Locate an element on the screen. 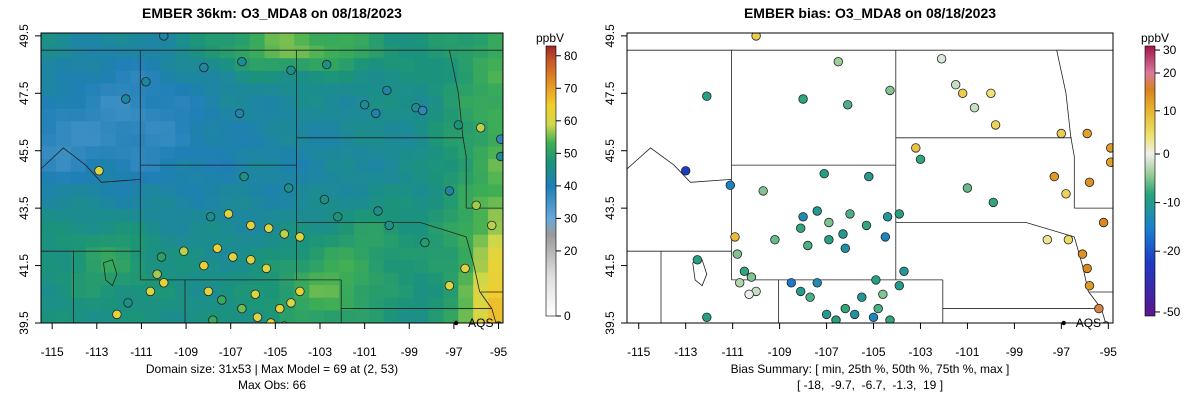 The height and width of the screenshot is (409, 1200). colorbar-tick-label-4: 50 is located at coordinates (571, 153).